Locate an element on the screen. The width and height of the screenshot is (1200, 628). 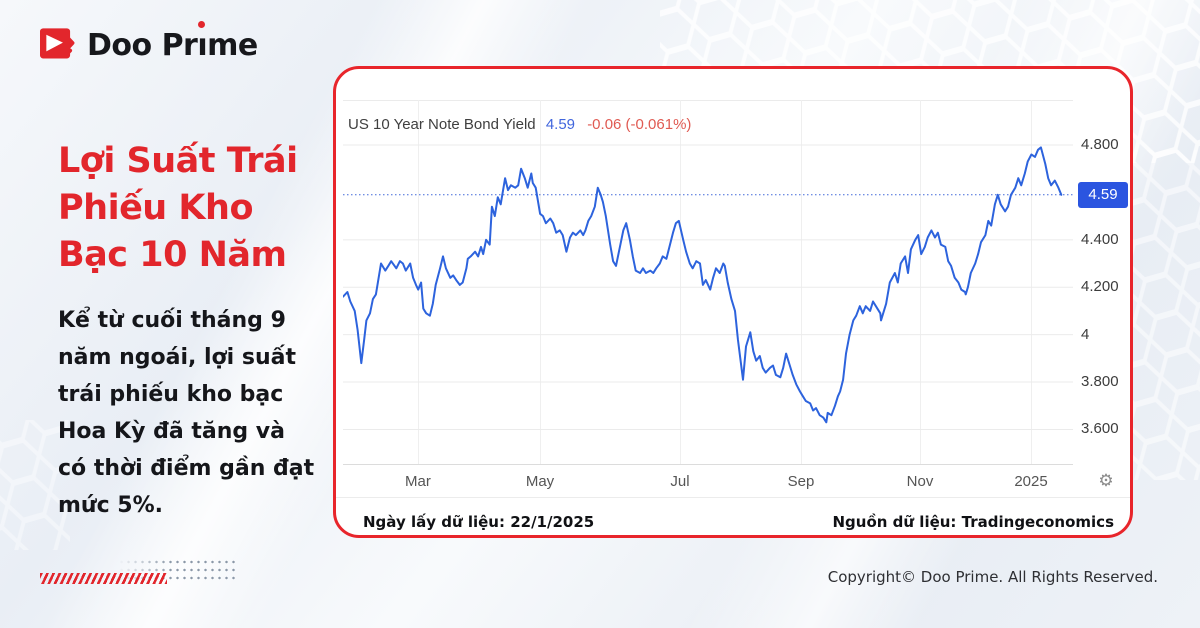
text-line: năm ngoái, lợi suất is located at coordinates (177, 357).